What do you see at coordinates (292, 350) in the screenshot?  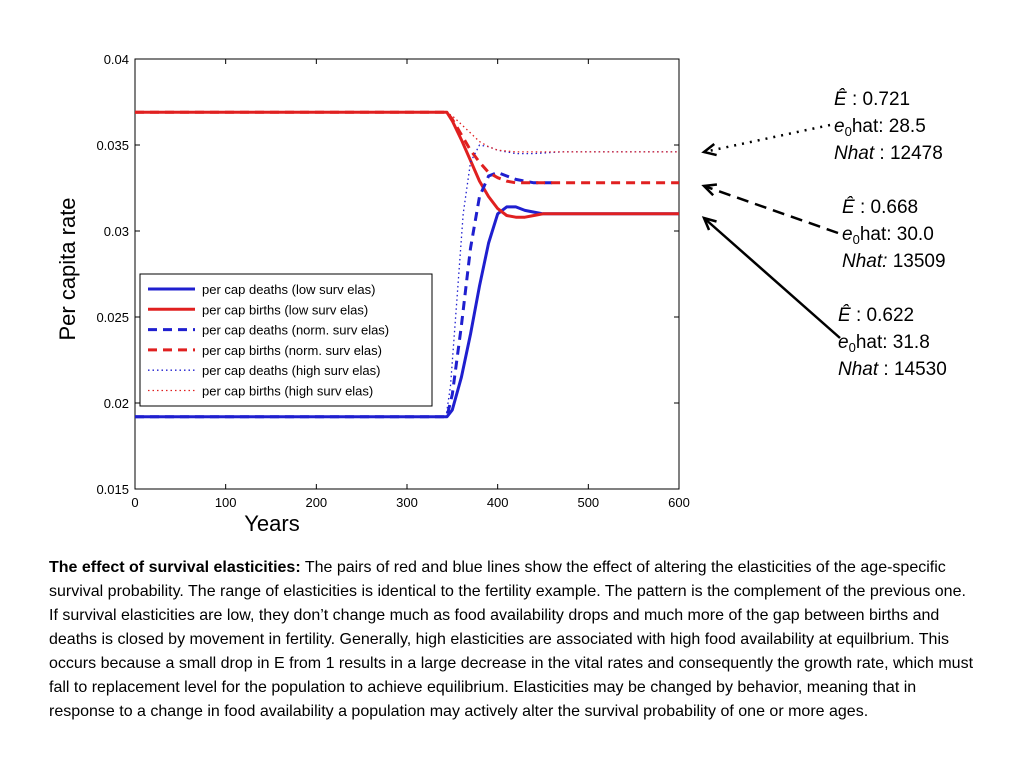 I see `legend-label-3: per cap births (norm. surv elas)` at bounding box center [292, 350].